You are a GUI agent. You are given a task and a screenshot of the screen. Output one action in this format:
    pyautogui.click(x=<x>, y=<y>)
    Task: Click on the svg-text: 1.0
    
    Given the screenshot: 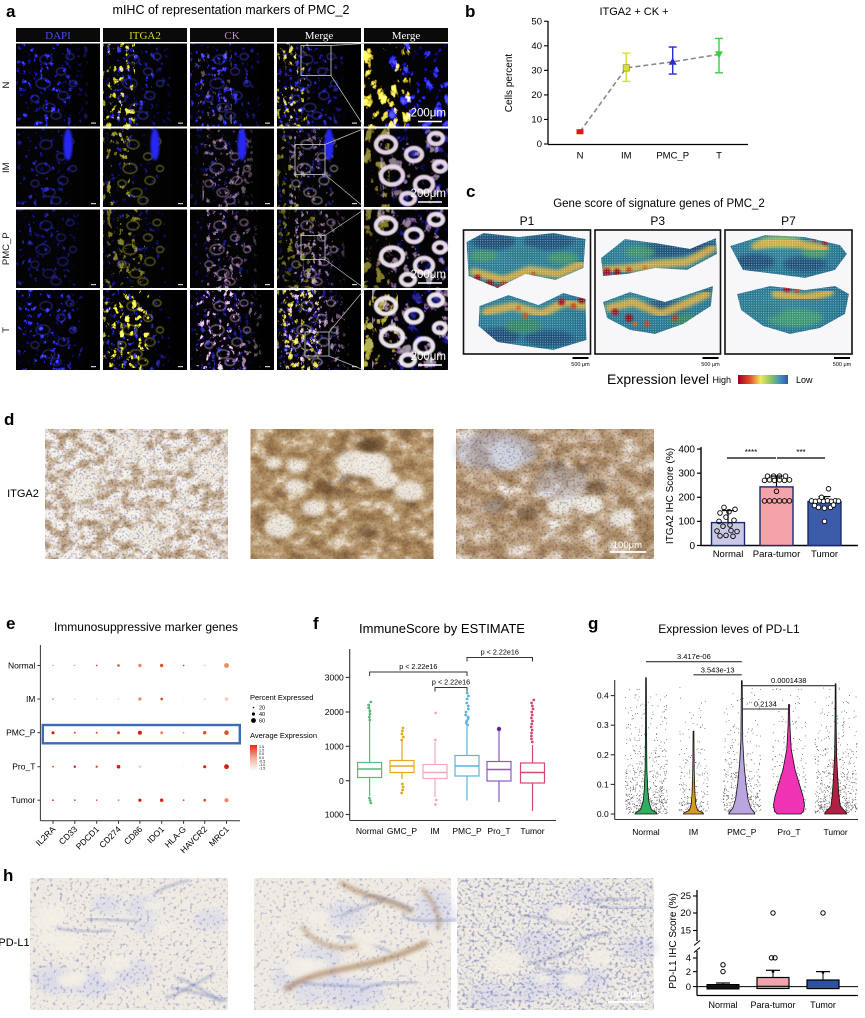 What is the action you would take?
    pyautogui.click(x=261, y=751)
    